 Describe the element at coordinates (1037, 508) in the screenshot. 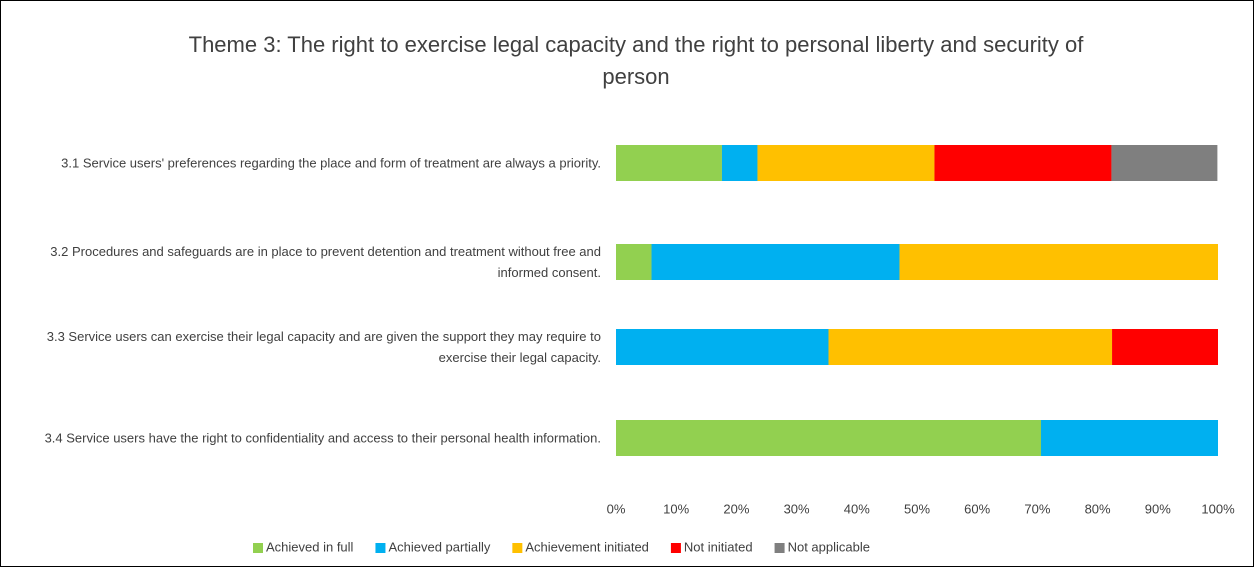

I see `x-tick-label: 70%` at that location.